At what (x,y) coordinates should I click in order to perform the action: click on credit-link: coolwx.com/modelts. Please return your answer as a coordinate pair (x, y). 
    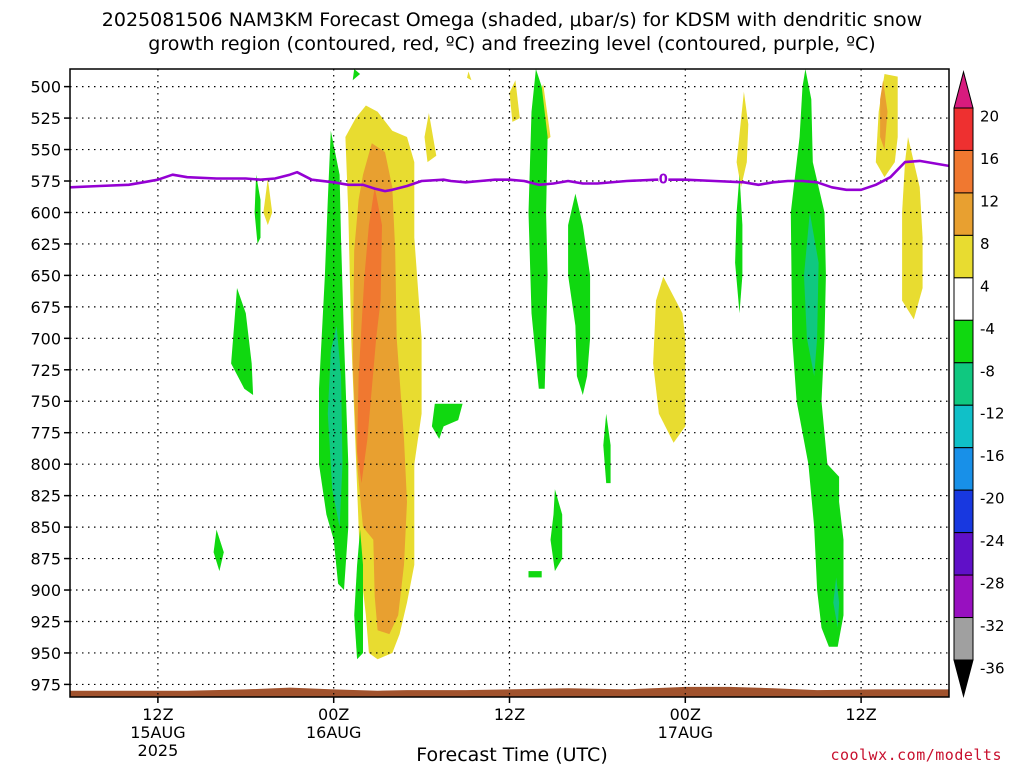
    Looking at the image, I should click on (916, 755).